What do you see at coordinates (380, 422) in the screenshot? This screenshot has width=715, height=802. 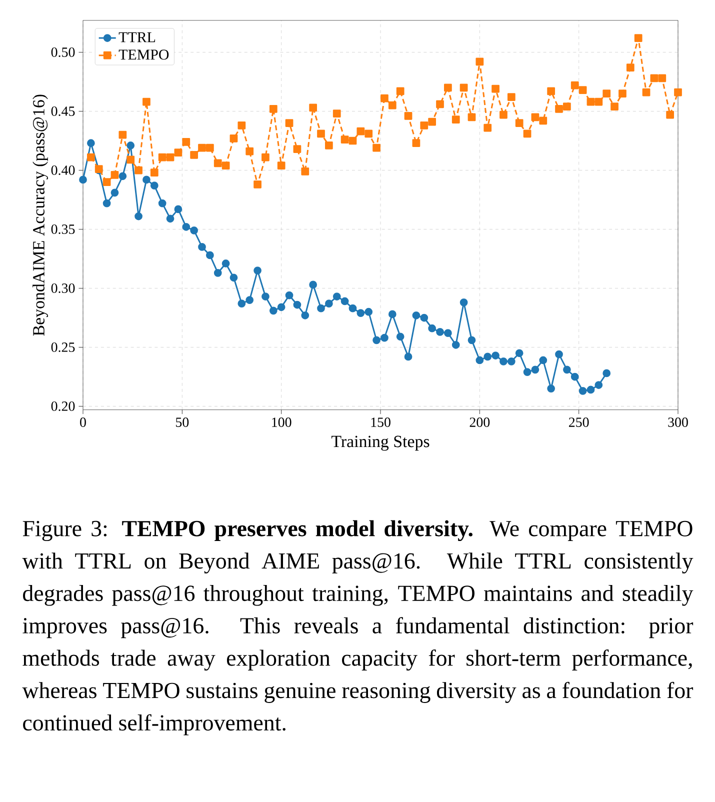 I see `x-tick-label: 150` at bounding box center [380, 422].